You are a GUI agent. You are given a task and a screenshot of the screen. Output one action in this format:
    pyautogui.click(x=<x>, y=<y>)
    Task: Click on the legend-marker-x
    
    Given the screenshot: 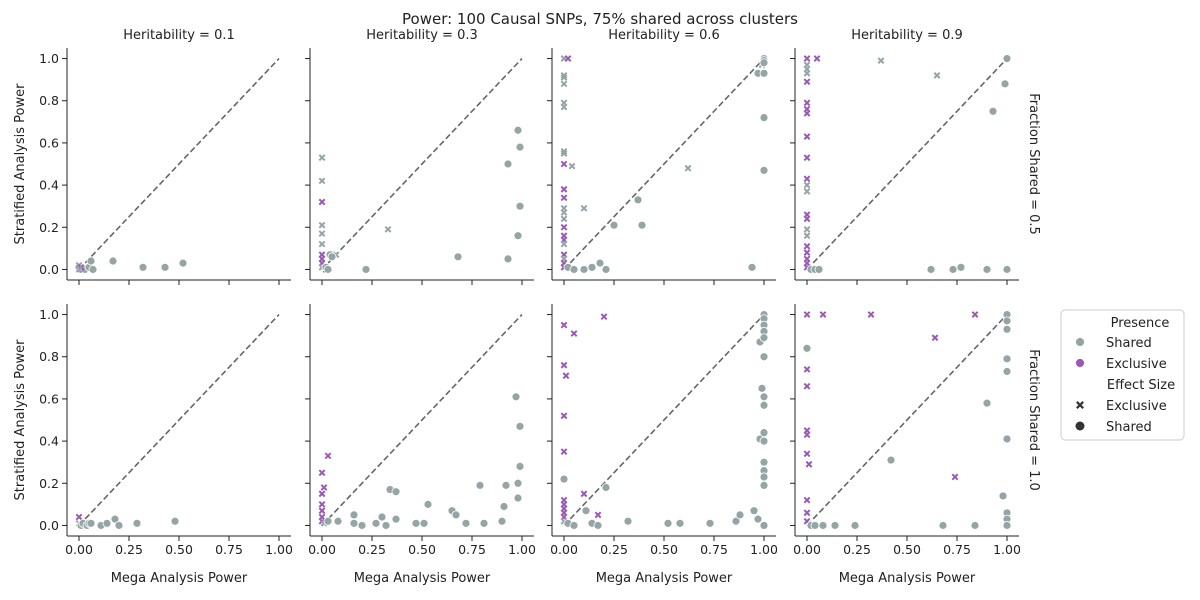 What is the action you would take?
    pyautogui.click(x=1080, y=405)
    